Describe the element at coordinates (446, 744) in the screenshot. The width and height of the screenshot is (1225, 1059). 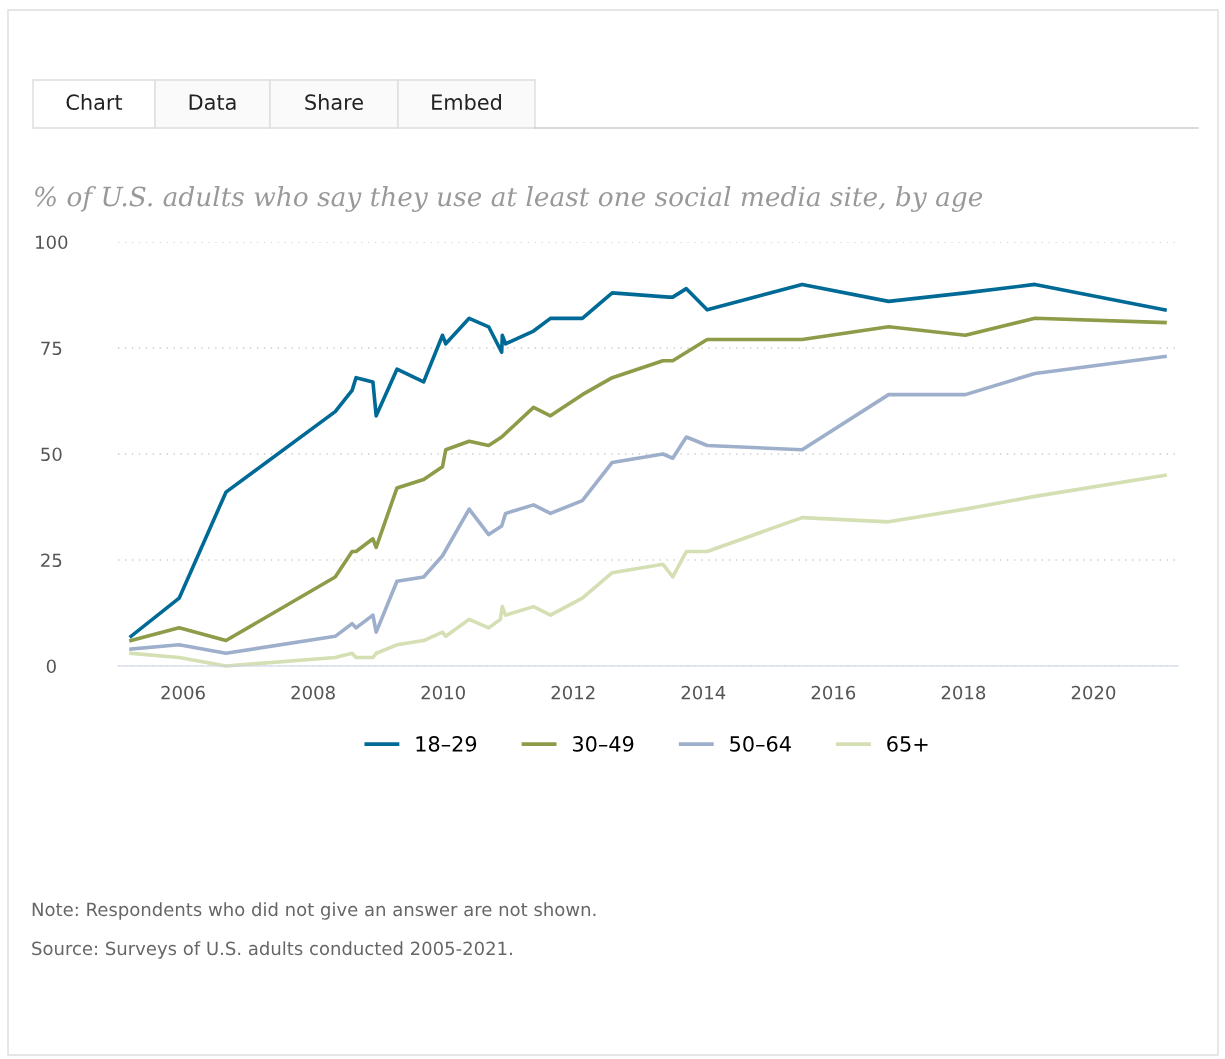
I see `legend-label: 18–29` at that location.